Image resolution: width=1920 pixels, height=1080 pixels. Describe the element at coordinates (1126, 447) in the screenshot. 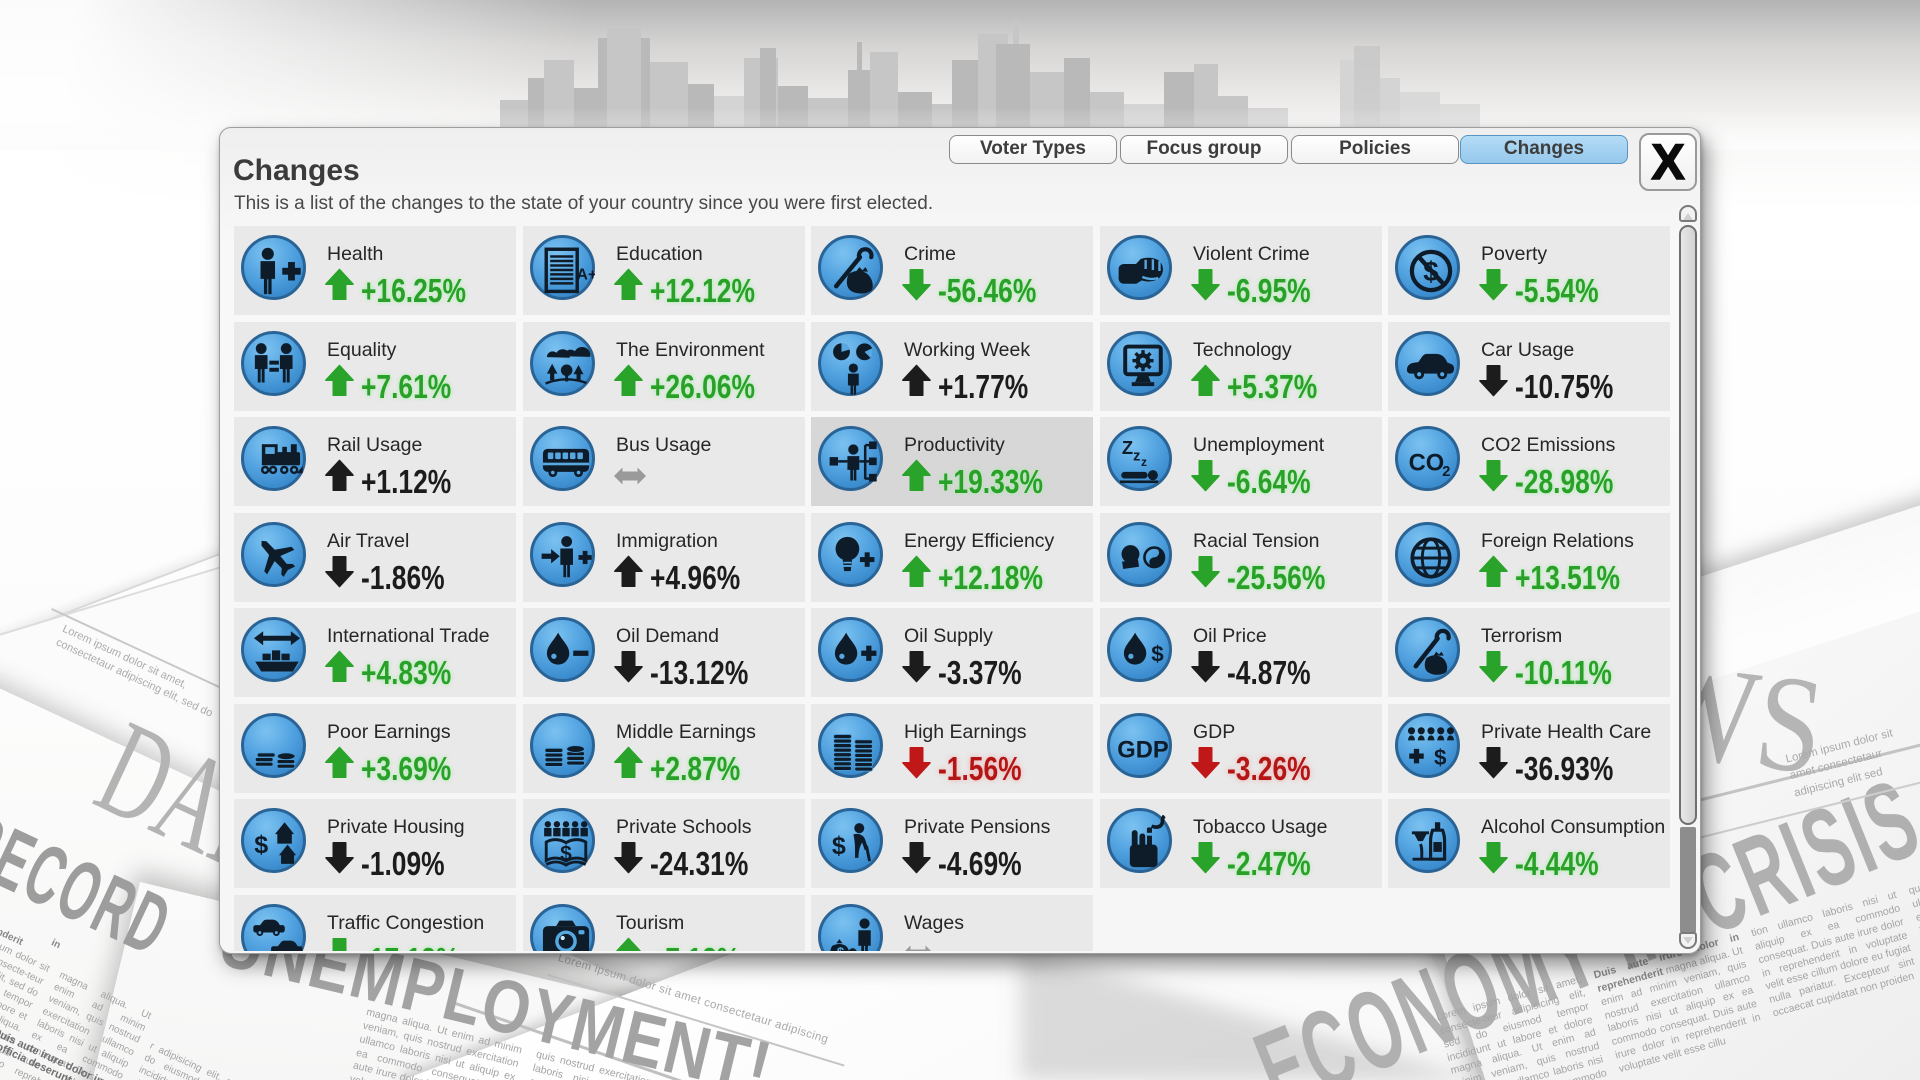

I see `svg-text: Z` at that location.